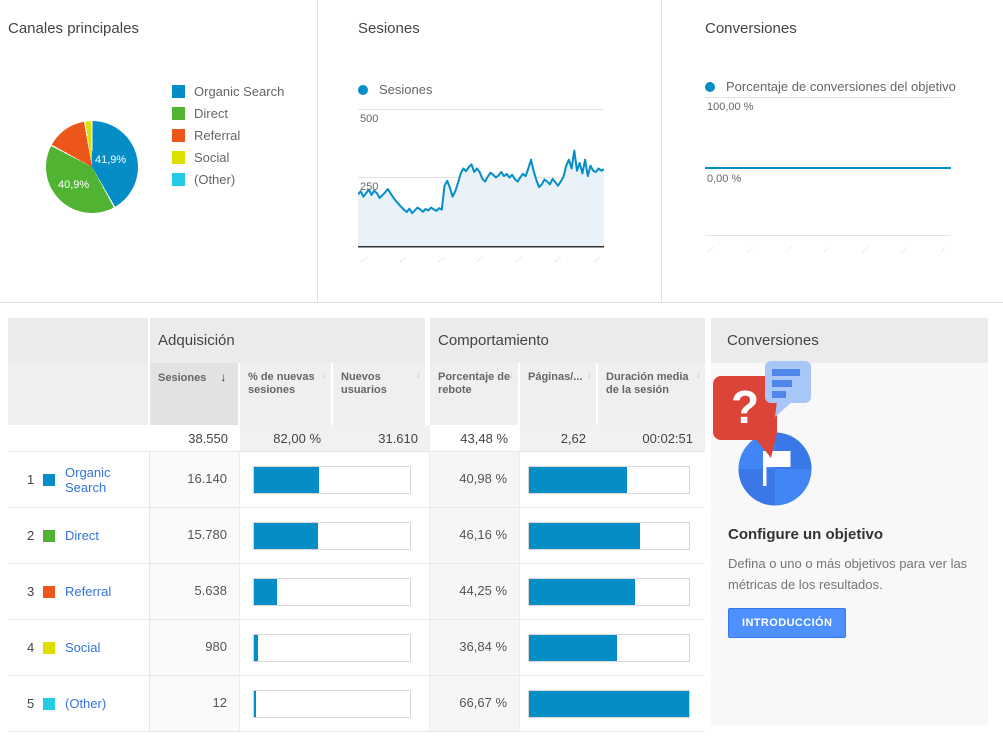  I want to click on table-row: 3 Referral 5.638 44,25 %, so click(356, 591).